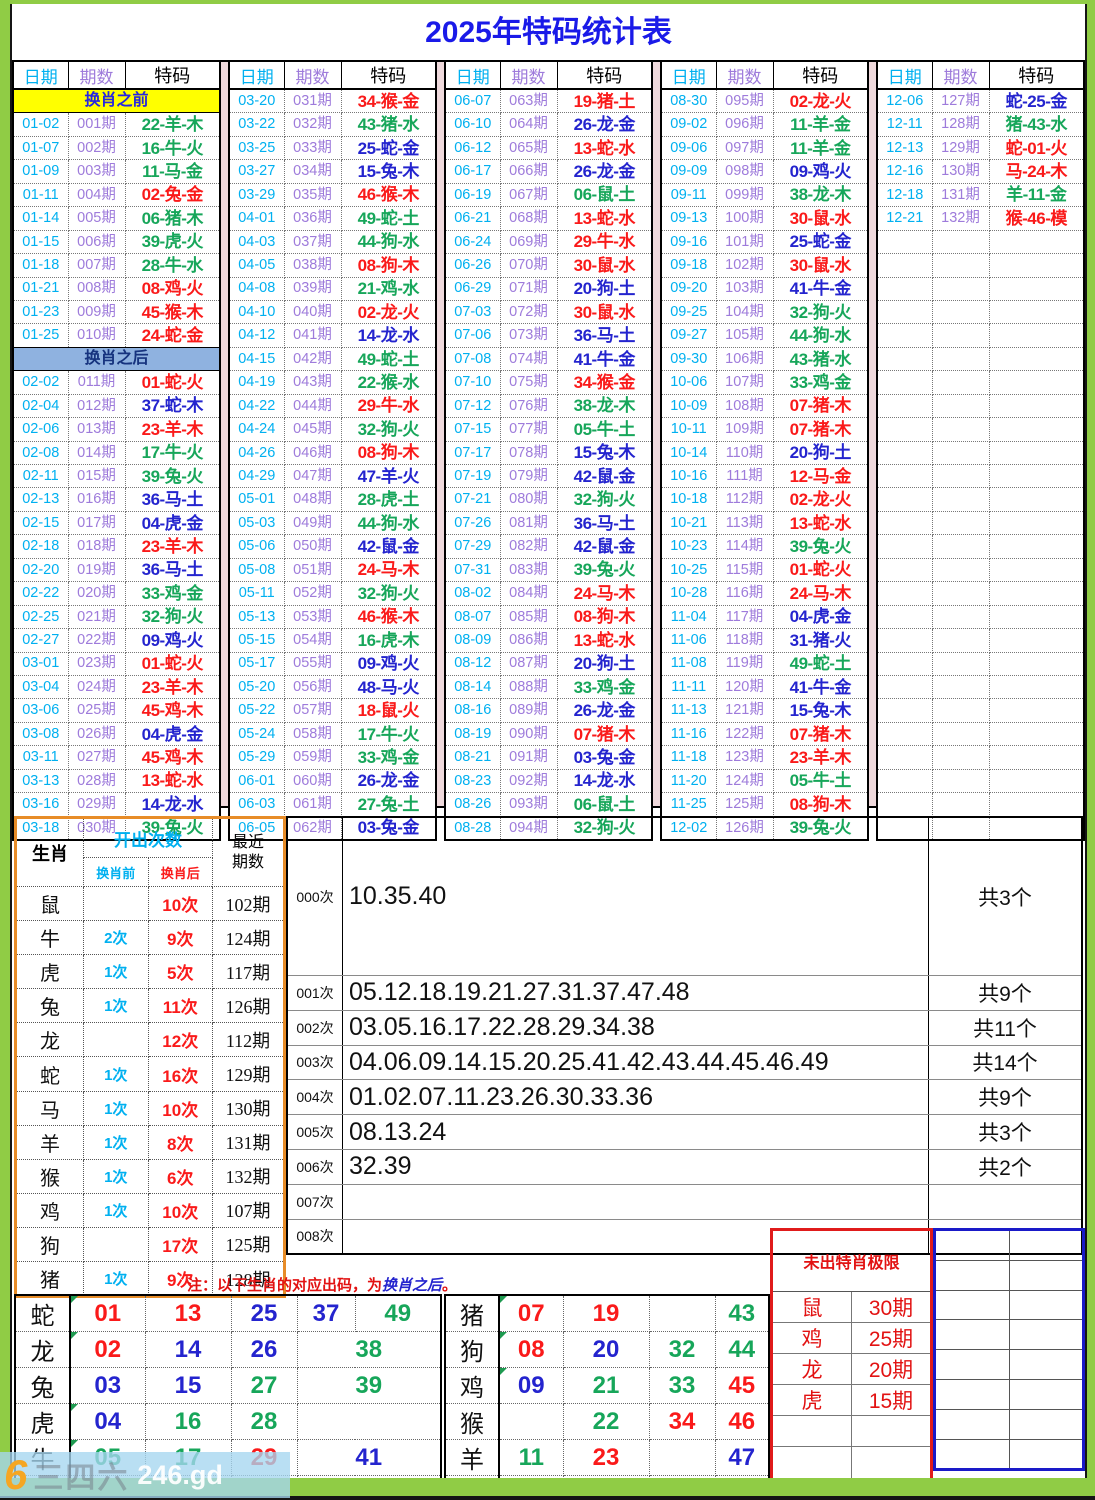  Describe the element at coordinates (688, 75) in the screenshot. I see `date-header: 日期` at that location.